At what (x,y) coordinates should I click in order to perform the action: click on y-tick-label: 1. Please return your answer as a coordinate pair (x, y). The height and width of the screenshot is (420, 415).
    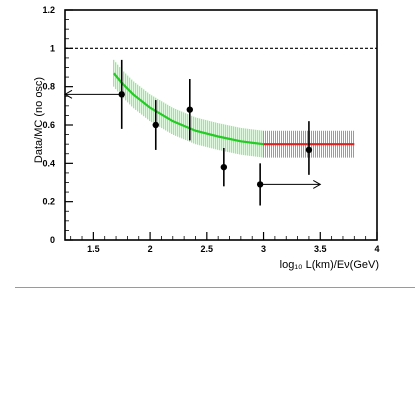
    Looking at the image, I should click on (52, 48).